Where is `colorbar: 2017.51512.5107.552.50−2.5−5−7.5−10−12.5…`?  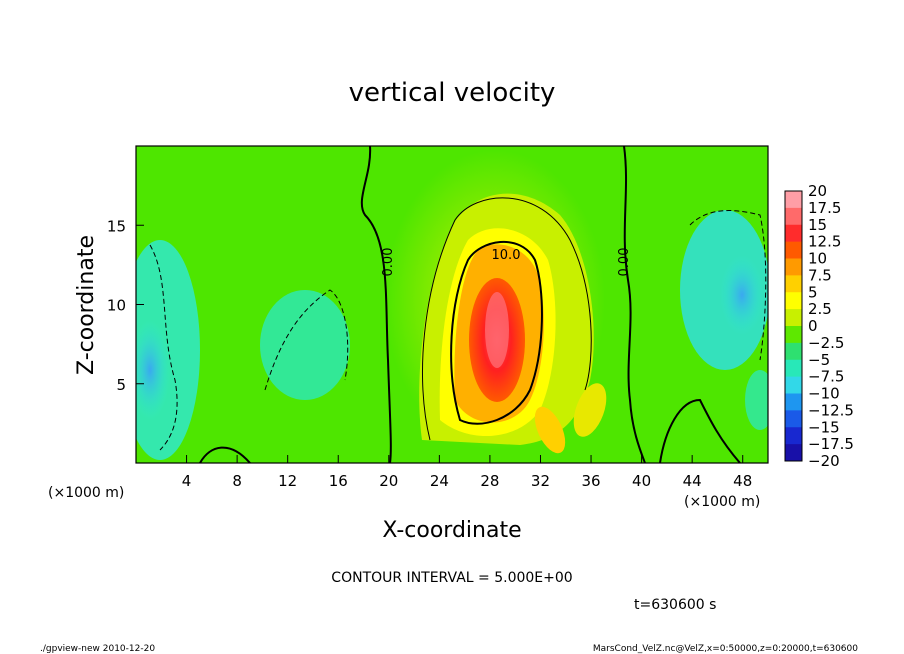
colorbar: 2017.51512.5107.552.50−2.5−5−7.5−10−12.5… is located at coordinates (819, 326).